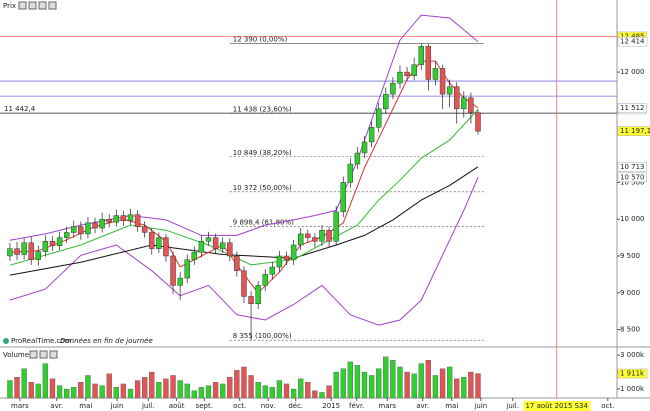 The height and width of the screenshot is (411, 650). I want to click on x-tick-label: sept., so click(204, 406).